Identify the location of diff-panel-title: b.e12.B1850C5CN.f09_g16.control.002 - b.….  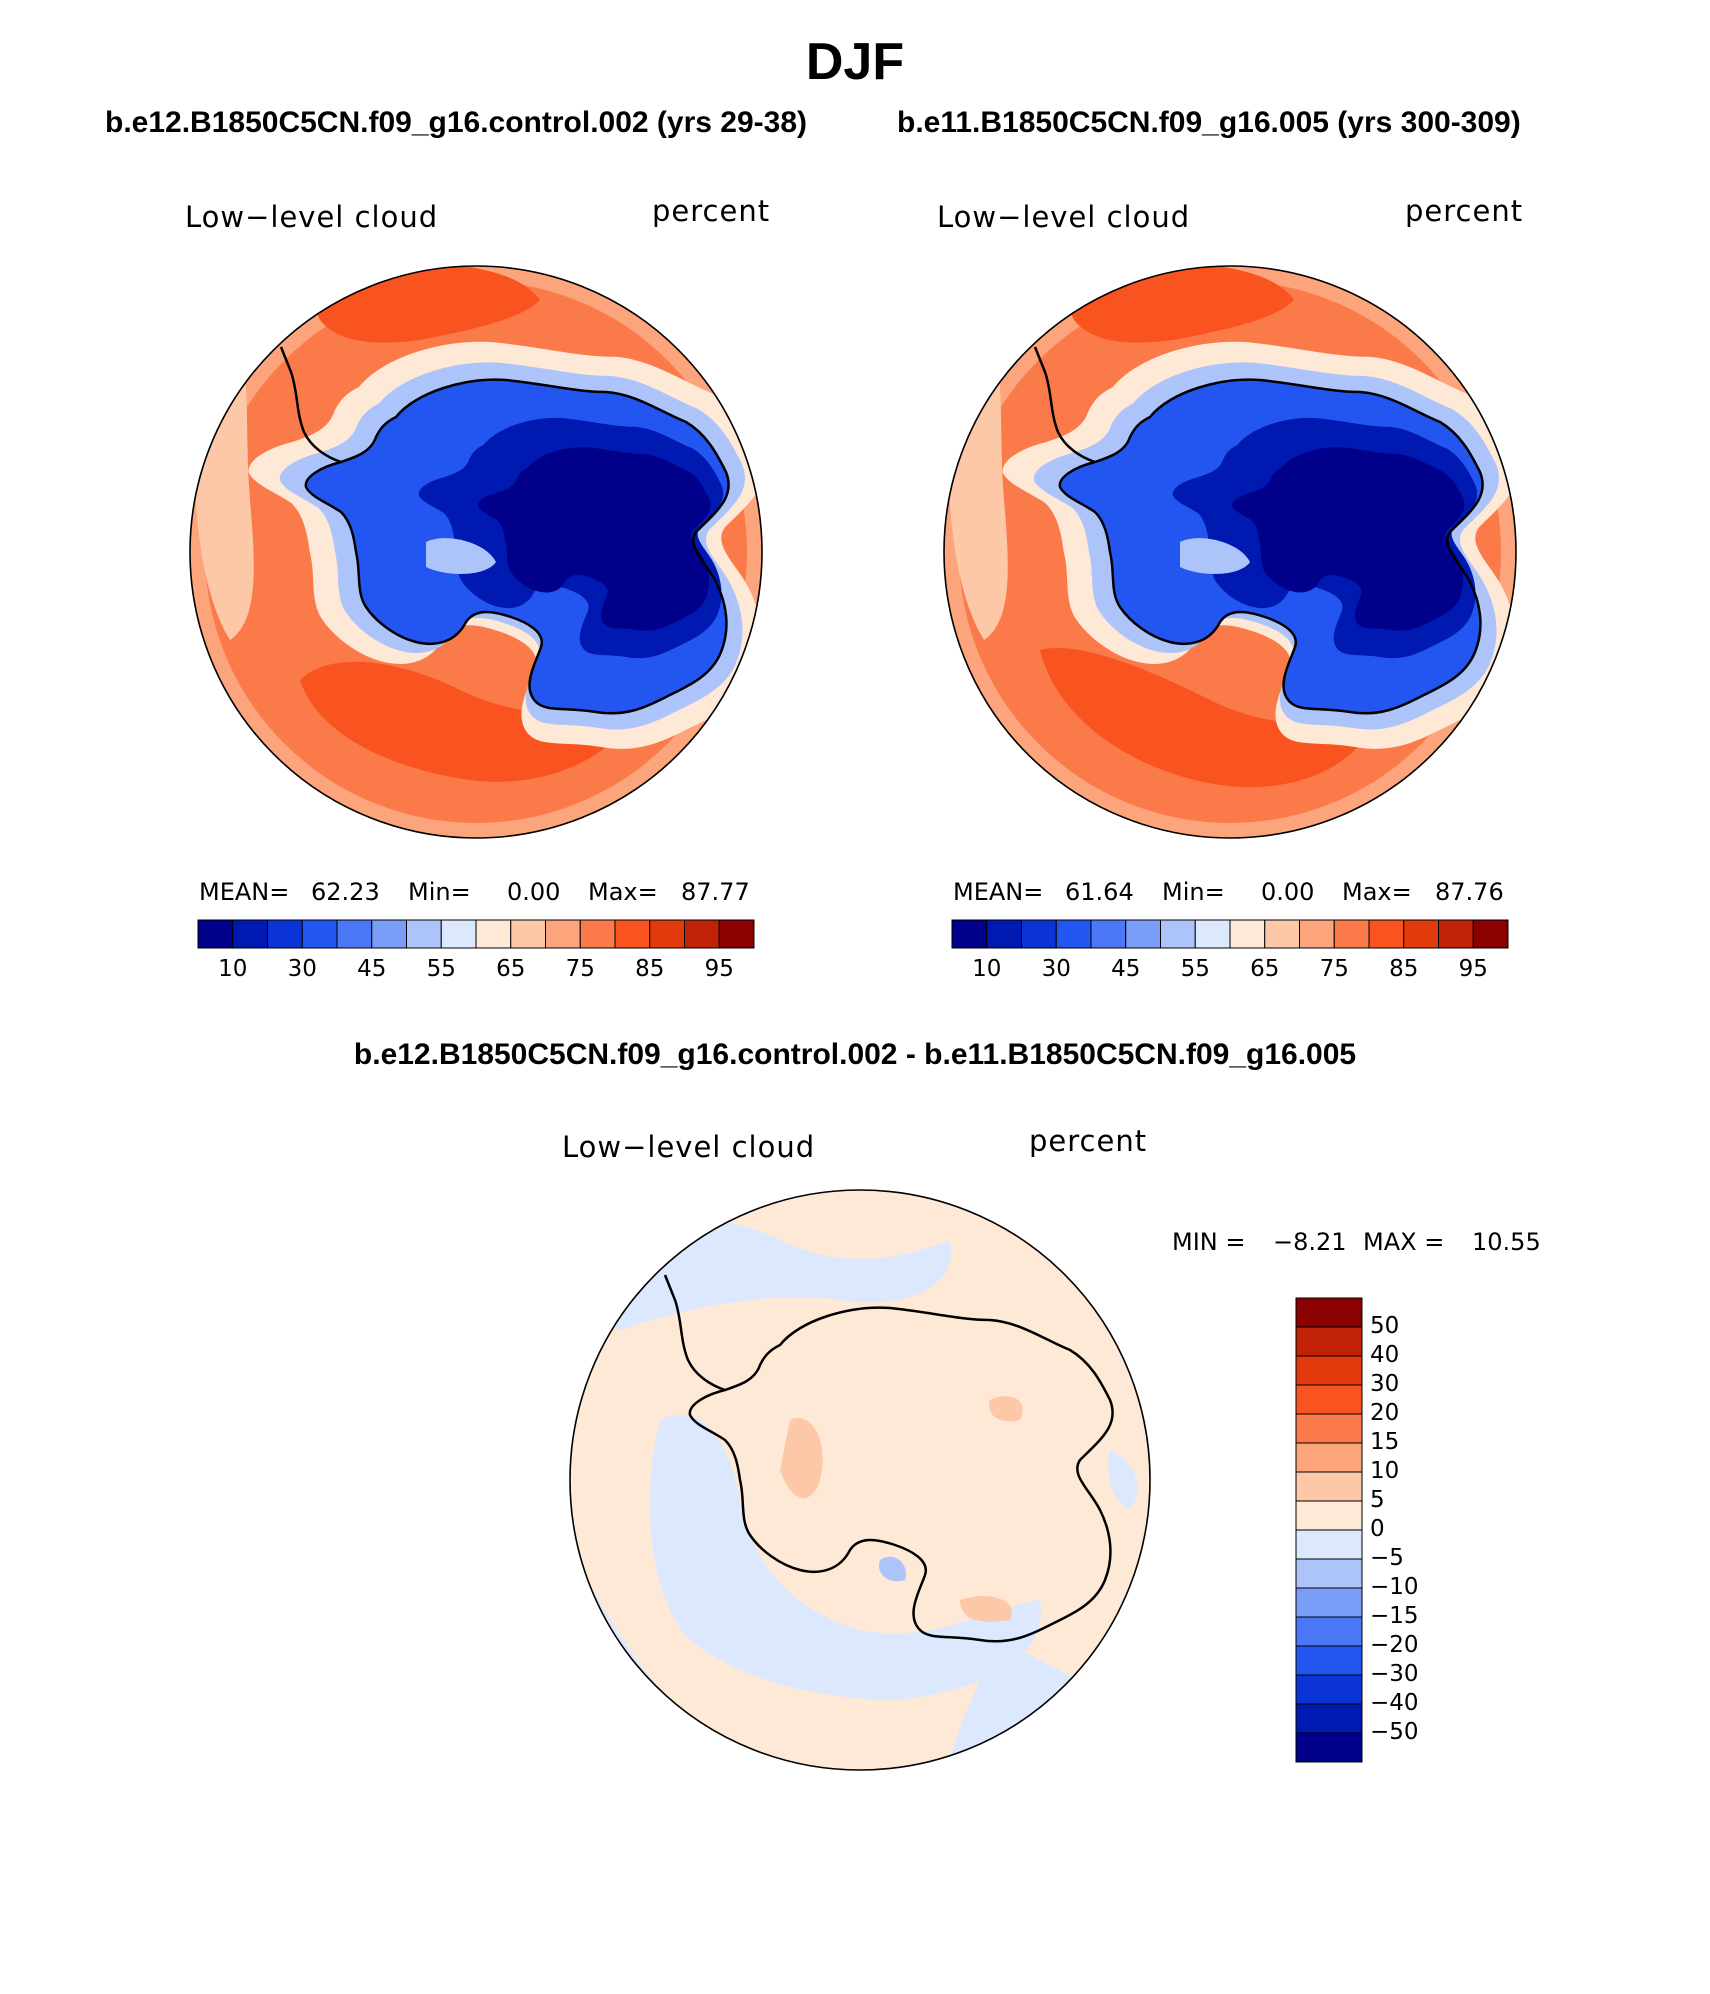
(855, 1054).